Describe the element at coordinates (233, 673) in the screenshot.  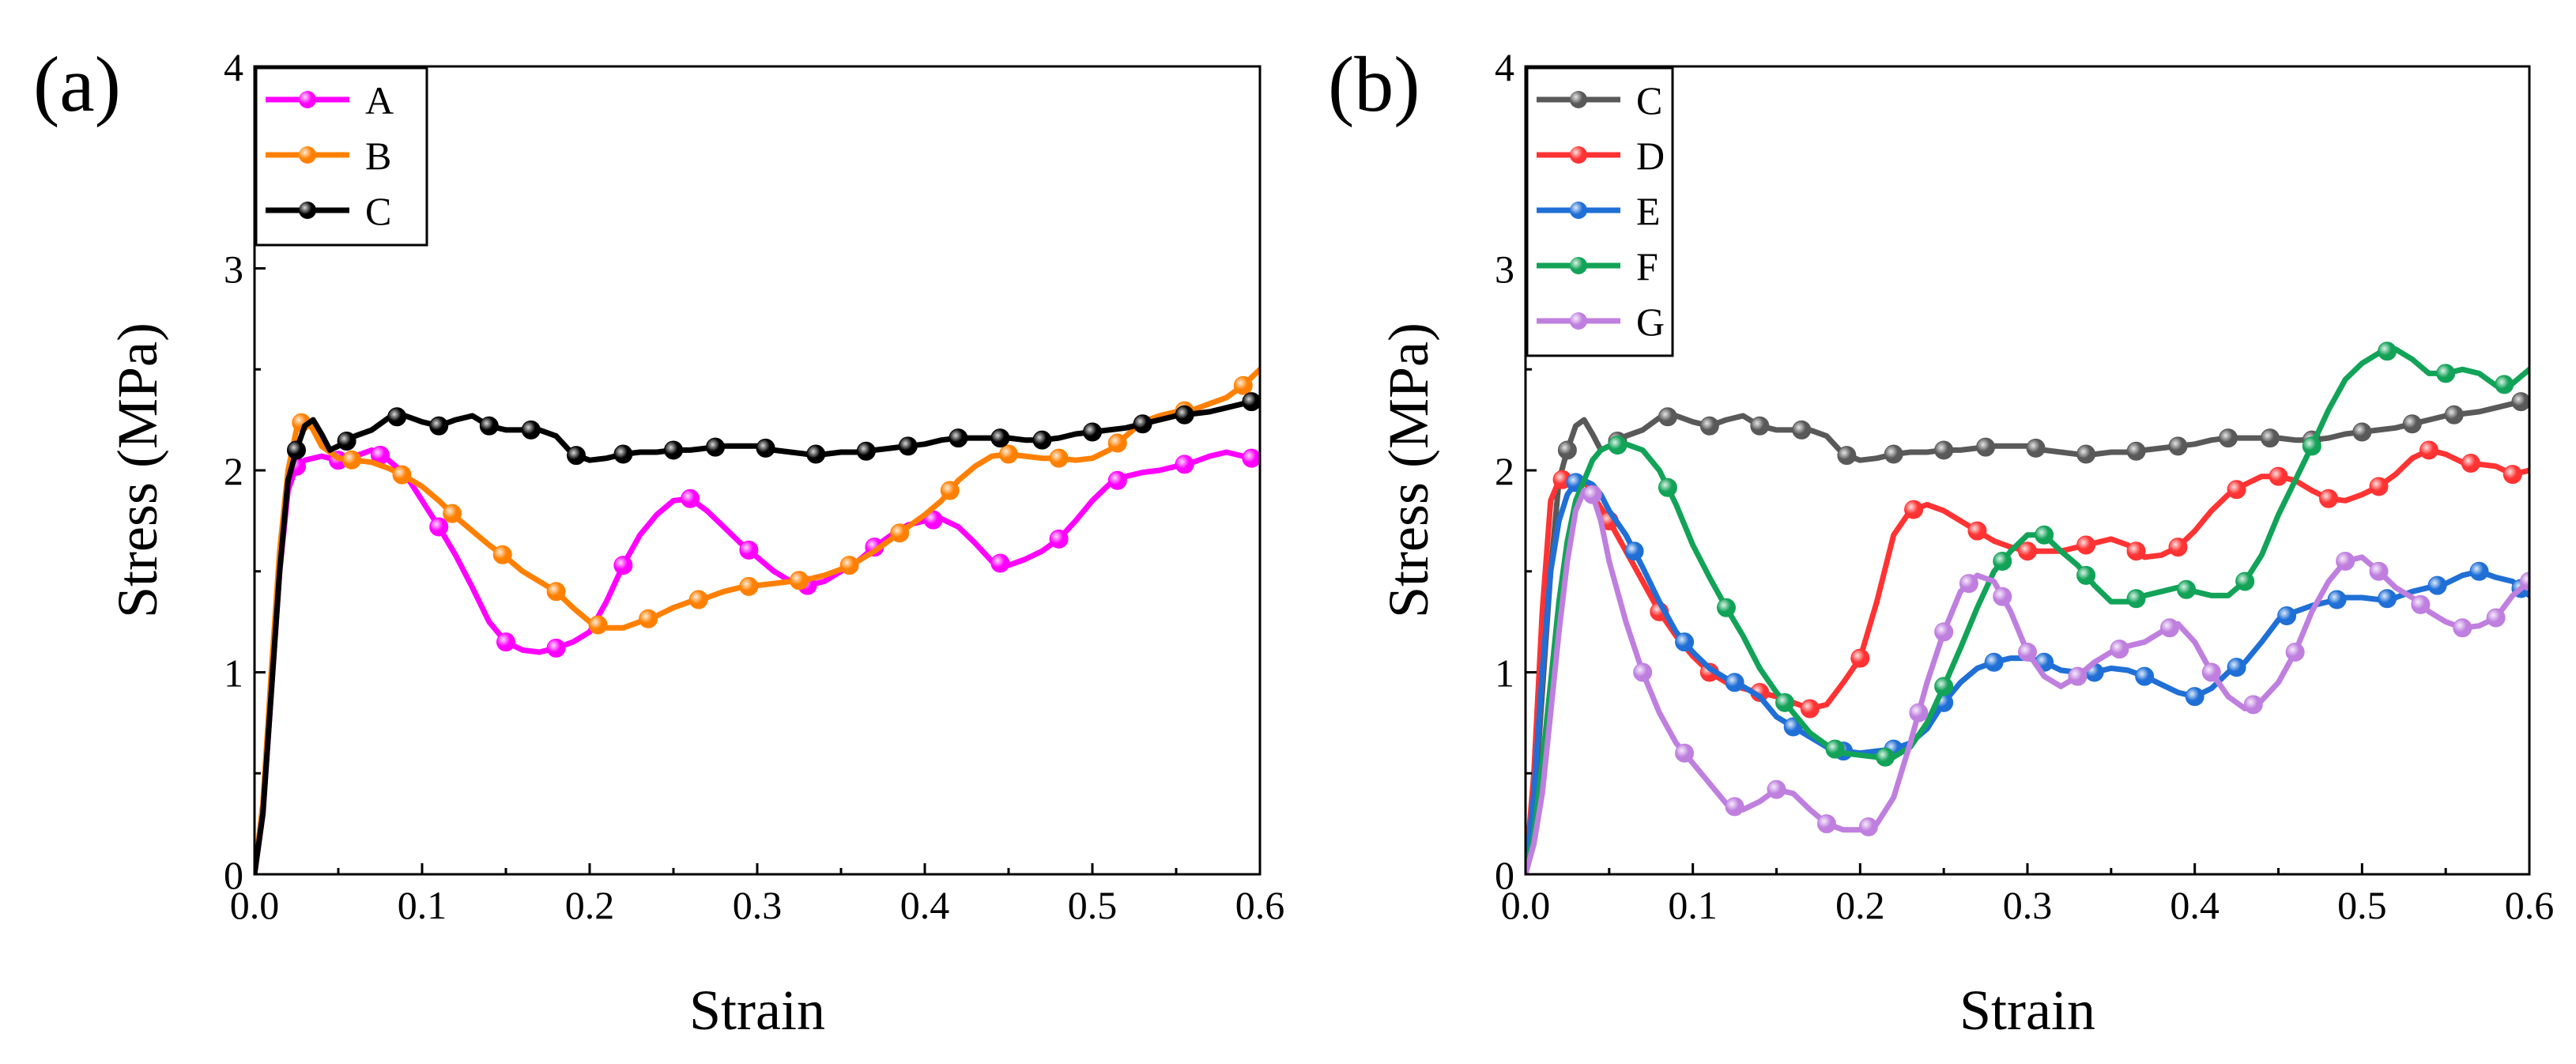
I see `y-tick-label: 1` at that location.